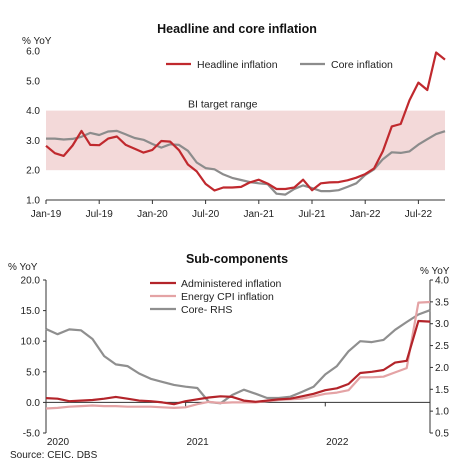  What do you see at coordinates (362, 65) in the screenshot?
I see `legend-label-core: Core inflation` at bounding box center [362, 65].